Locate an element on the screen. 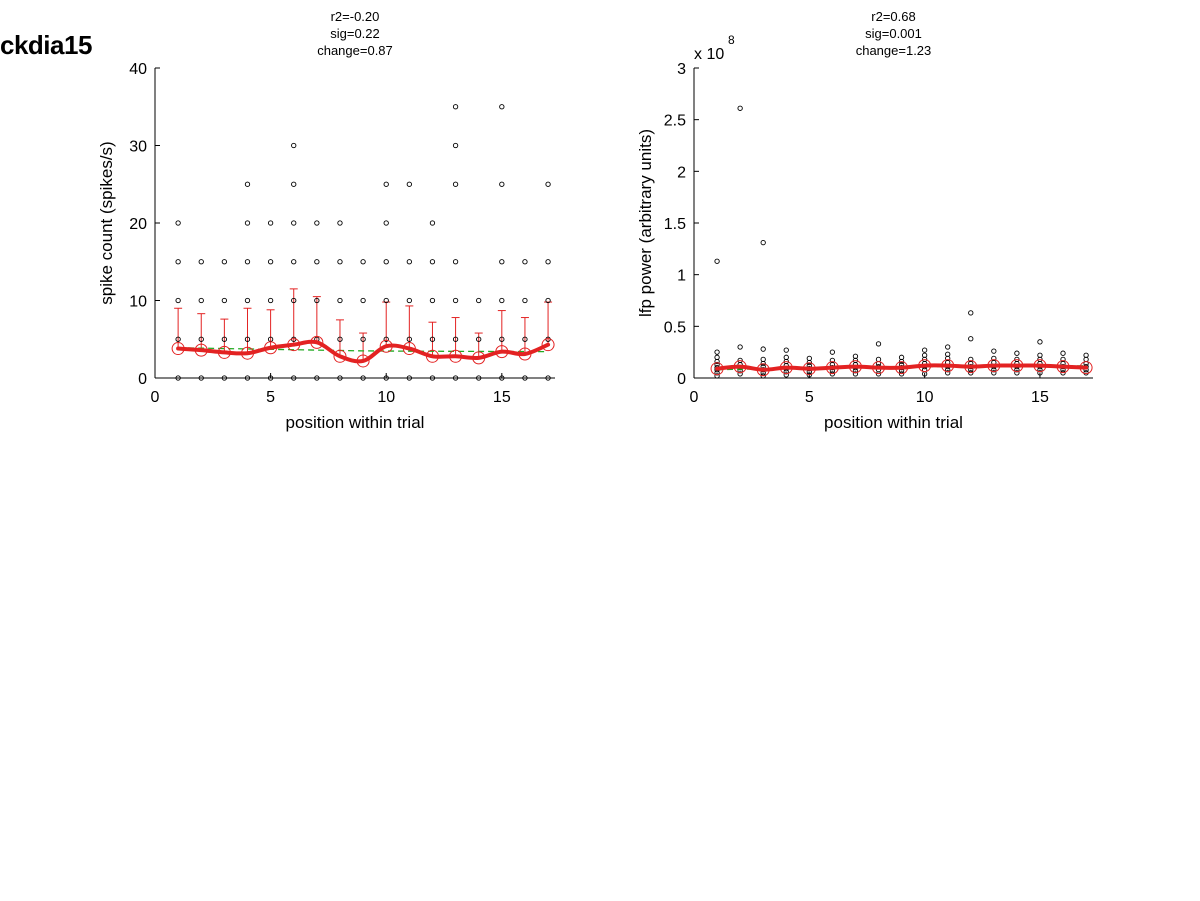 The width and height of the screenshot is (1200, 901). page-title: ckdia15 is located at coordinates (46, 45).